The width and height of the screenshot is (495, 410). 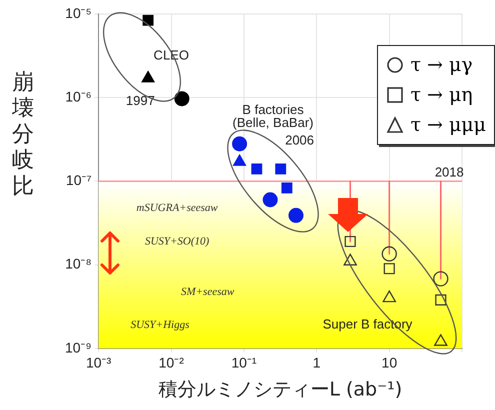 I want to click on x-axis-title: 積分ルミノシティーL (ab⁻¹), so click(x=280, y=389).